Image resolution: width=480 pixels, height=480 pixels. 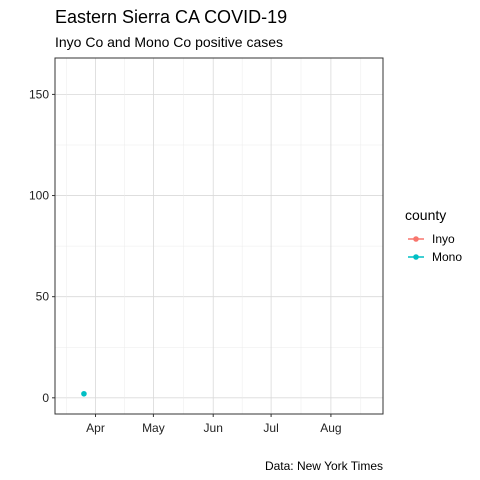 I want to click on x-tick-label: May, so click(x=153, y=428).